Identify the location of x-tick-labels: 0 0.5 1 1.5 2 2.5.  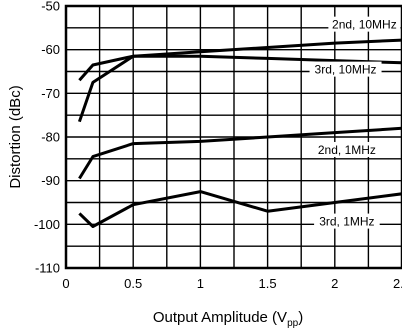
(232, 283).